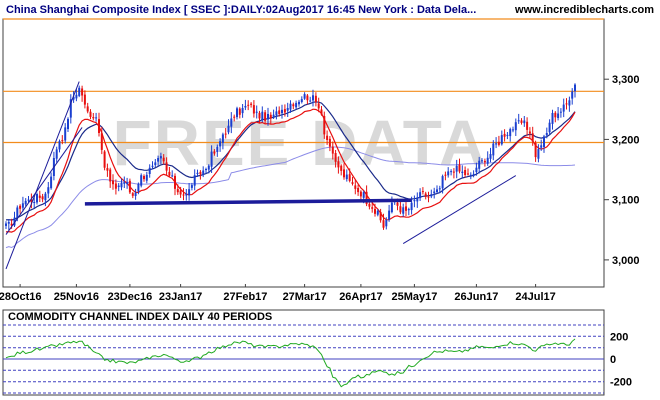  I want to click on x-tick-label: 24Jul17, so click(535, 297).